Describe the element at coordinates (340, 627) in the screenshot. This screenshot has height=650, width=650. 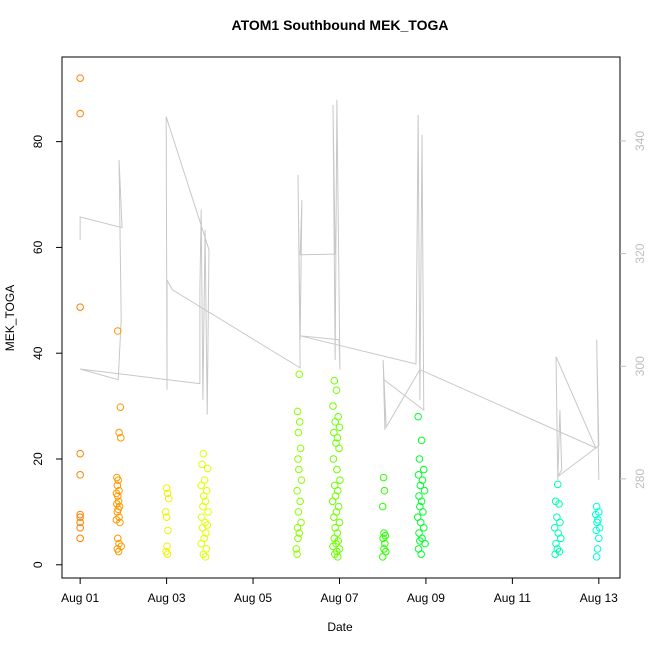
I see `x-axis-label: Date` at that location.